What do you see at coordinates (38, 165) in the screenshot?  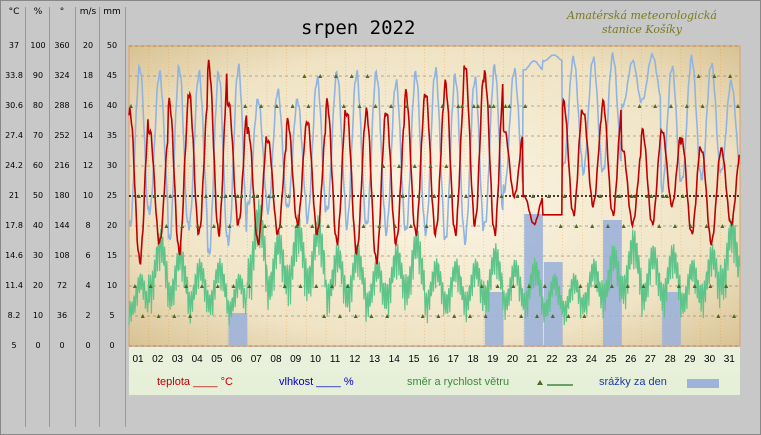 I see `y-tick-label: 60` at bounding box center [38, 165].